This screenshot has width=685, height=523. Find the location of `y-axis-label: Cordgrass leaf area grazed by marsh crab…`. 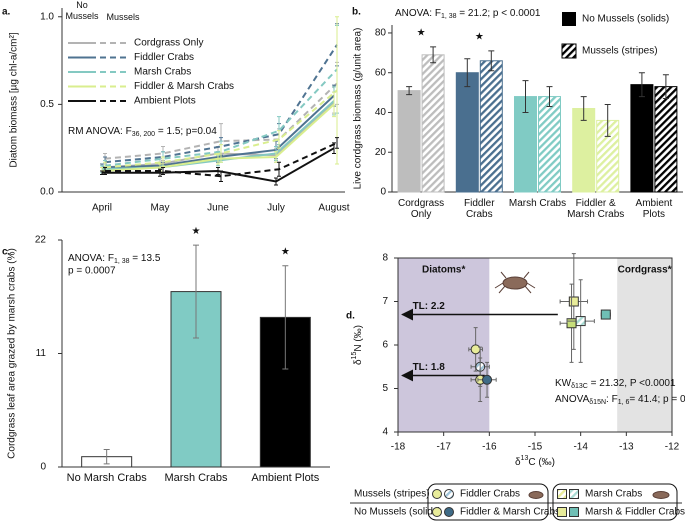

y-axis-label: Cordgrass leaf area grazed by marsh crab… is located at coordinates (12, 353).